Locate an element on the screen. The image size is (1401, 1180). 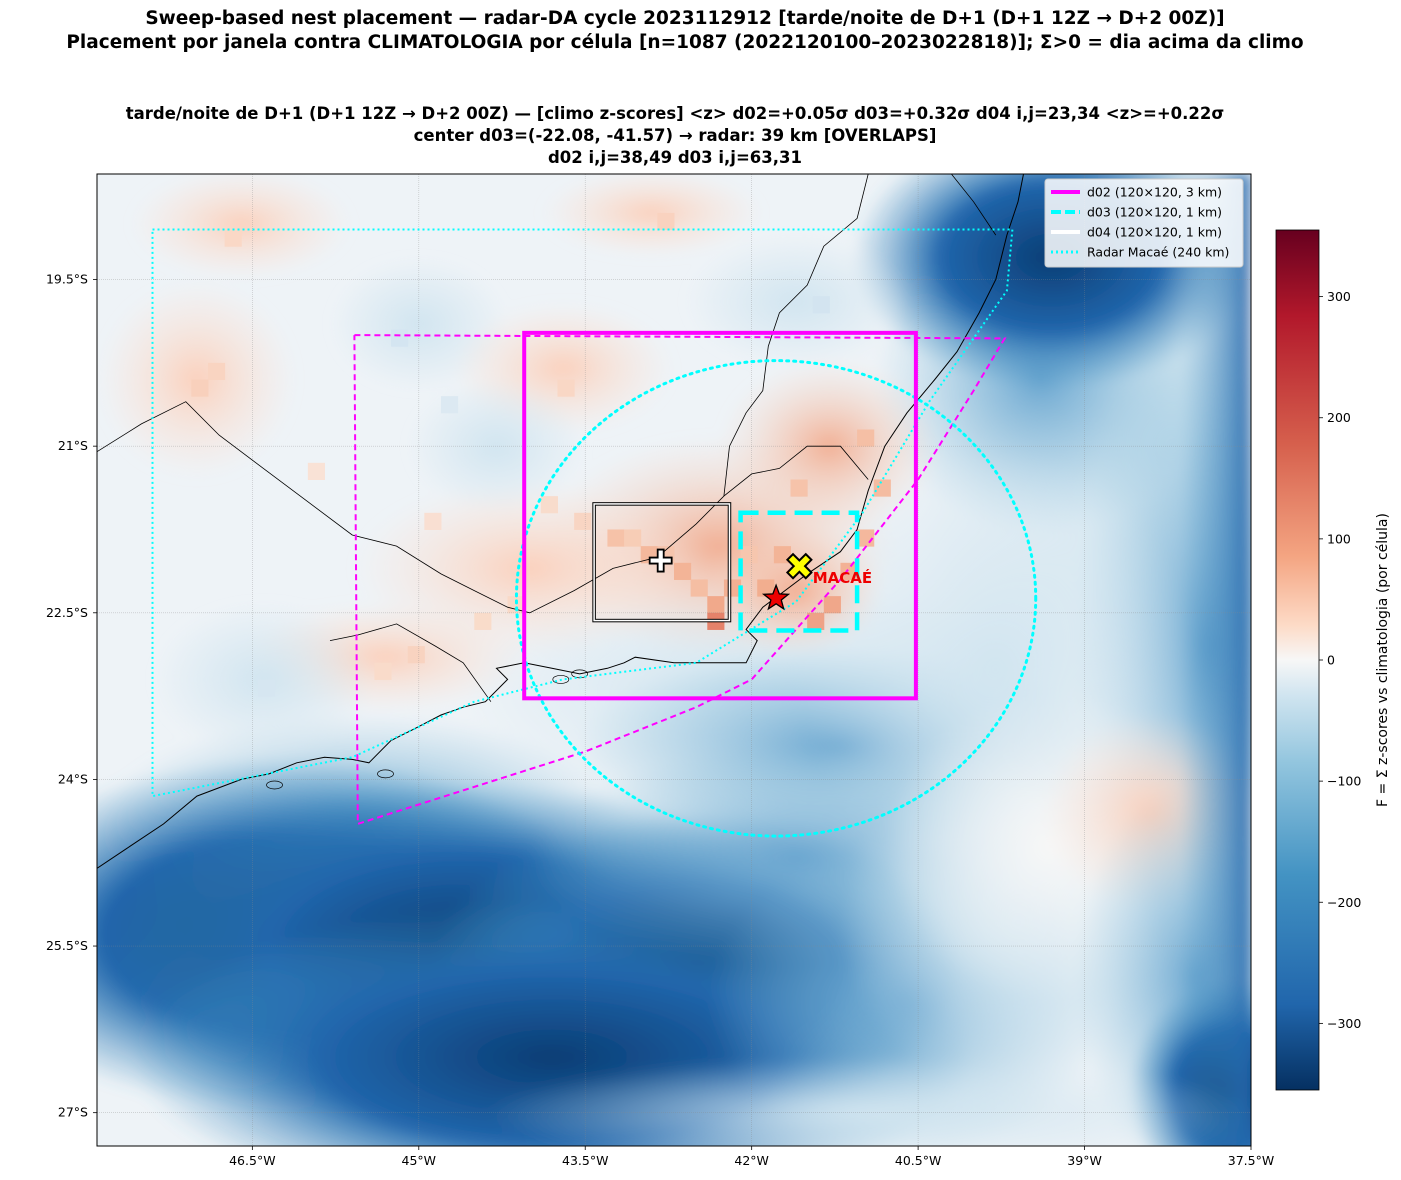
colorbar-tick-label: −200 is located at coordinates (1344, 902).